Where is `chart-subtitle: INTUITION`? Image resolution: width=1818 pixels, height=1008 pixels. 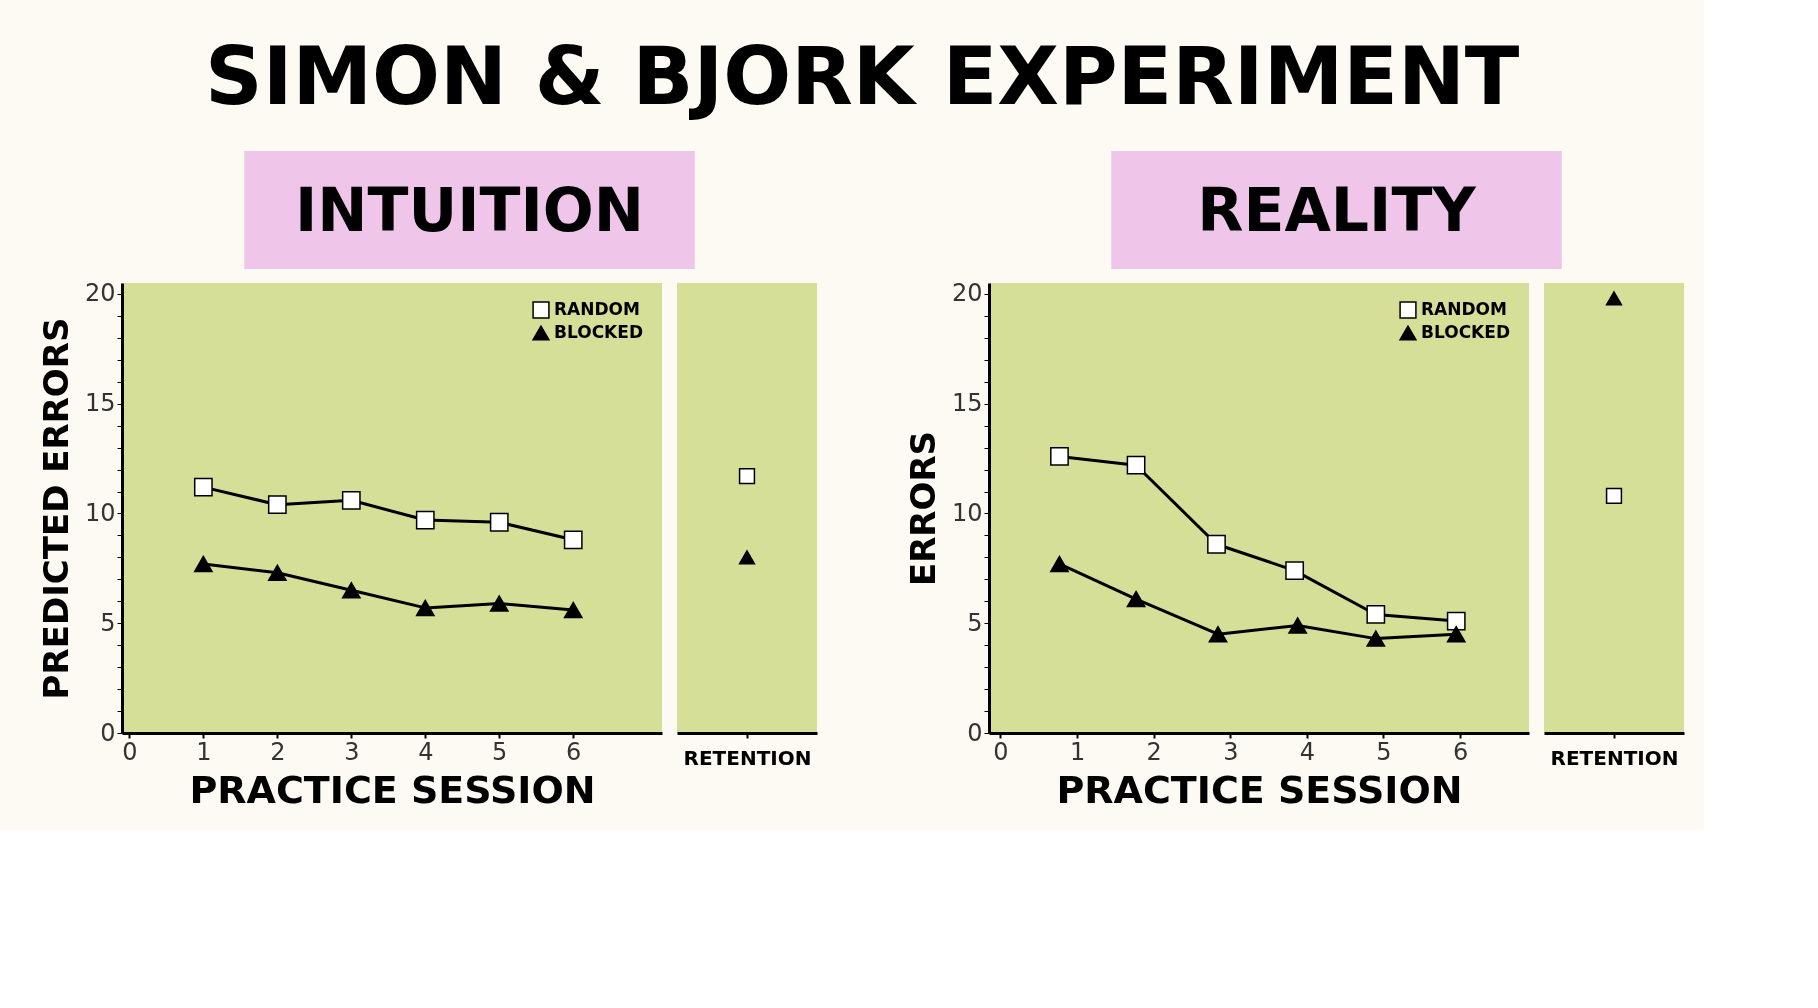
chart-subtitle: INTUITION is located at coordinates (469, 210).